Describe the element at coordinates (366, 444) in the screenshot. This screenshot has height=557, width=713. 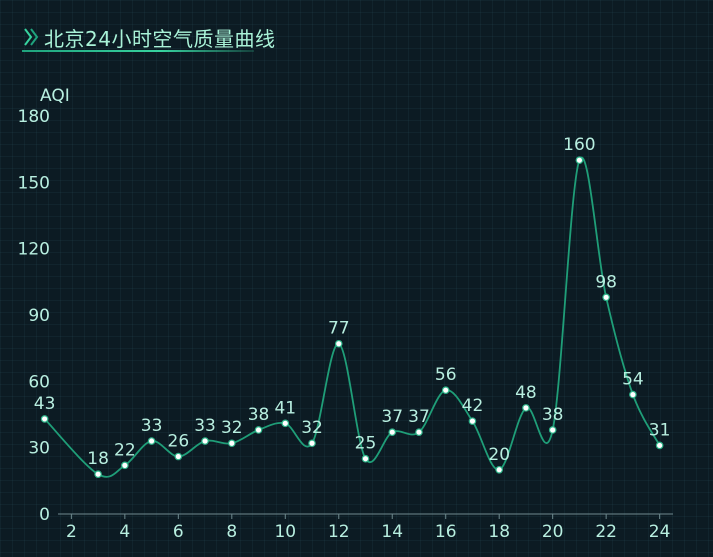
I see `data-label: 25` at that location.